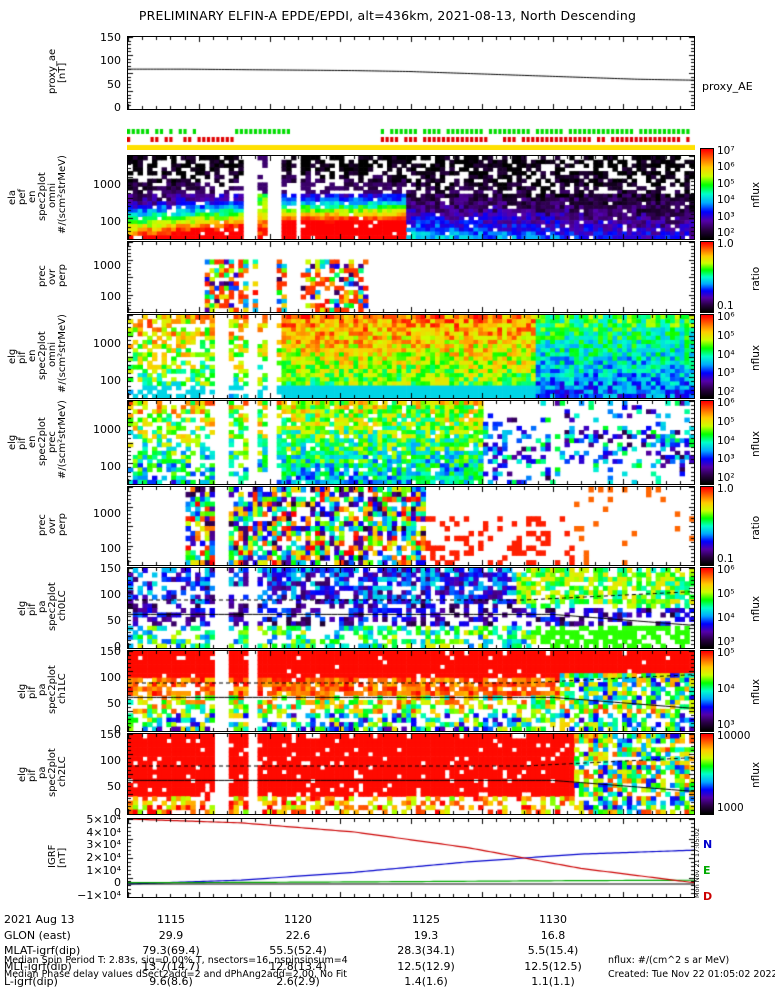 This screenshot has width=775, height=1000. Describe the element at coordinates (726, 478) in the screenshot. I see `colorbar-tick-cb-pif-prec-4: 10²` at that location.